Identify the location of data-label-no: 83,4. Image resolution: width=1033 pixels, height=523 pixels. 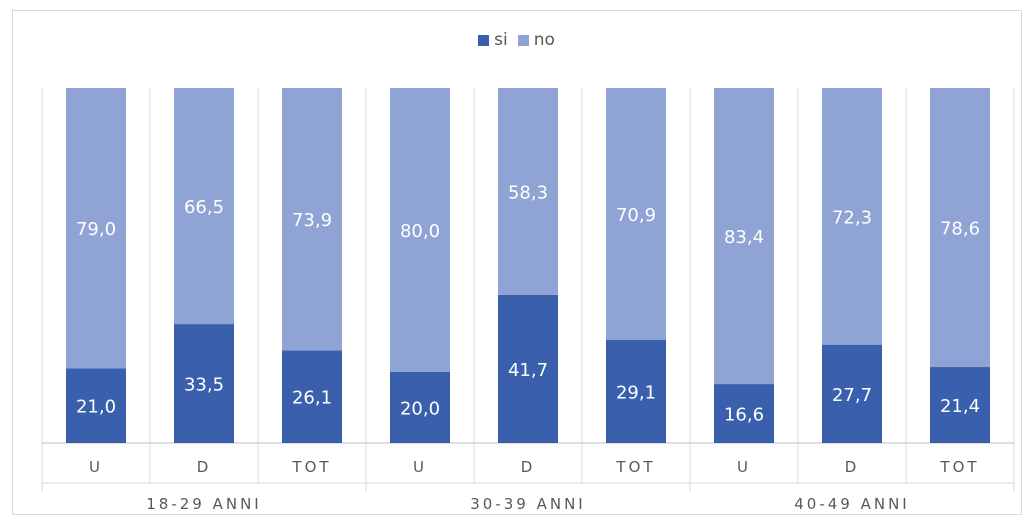
(744, 237).